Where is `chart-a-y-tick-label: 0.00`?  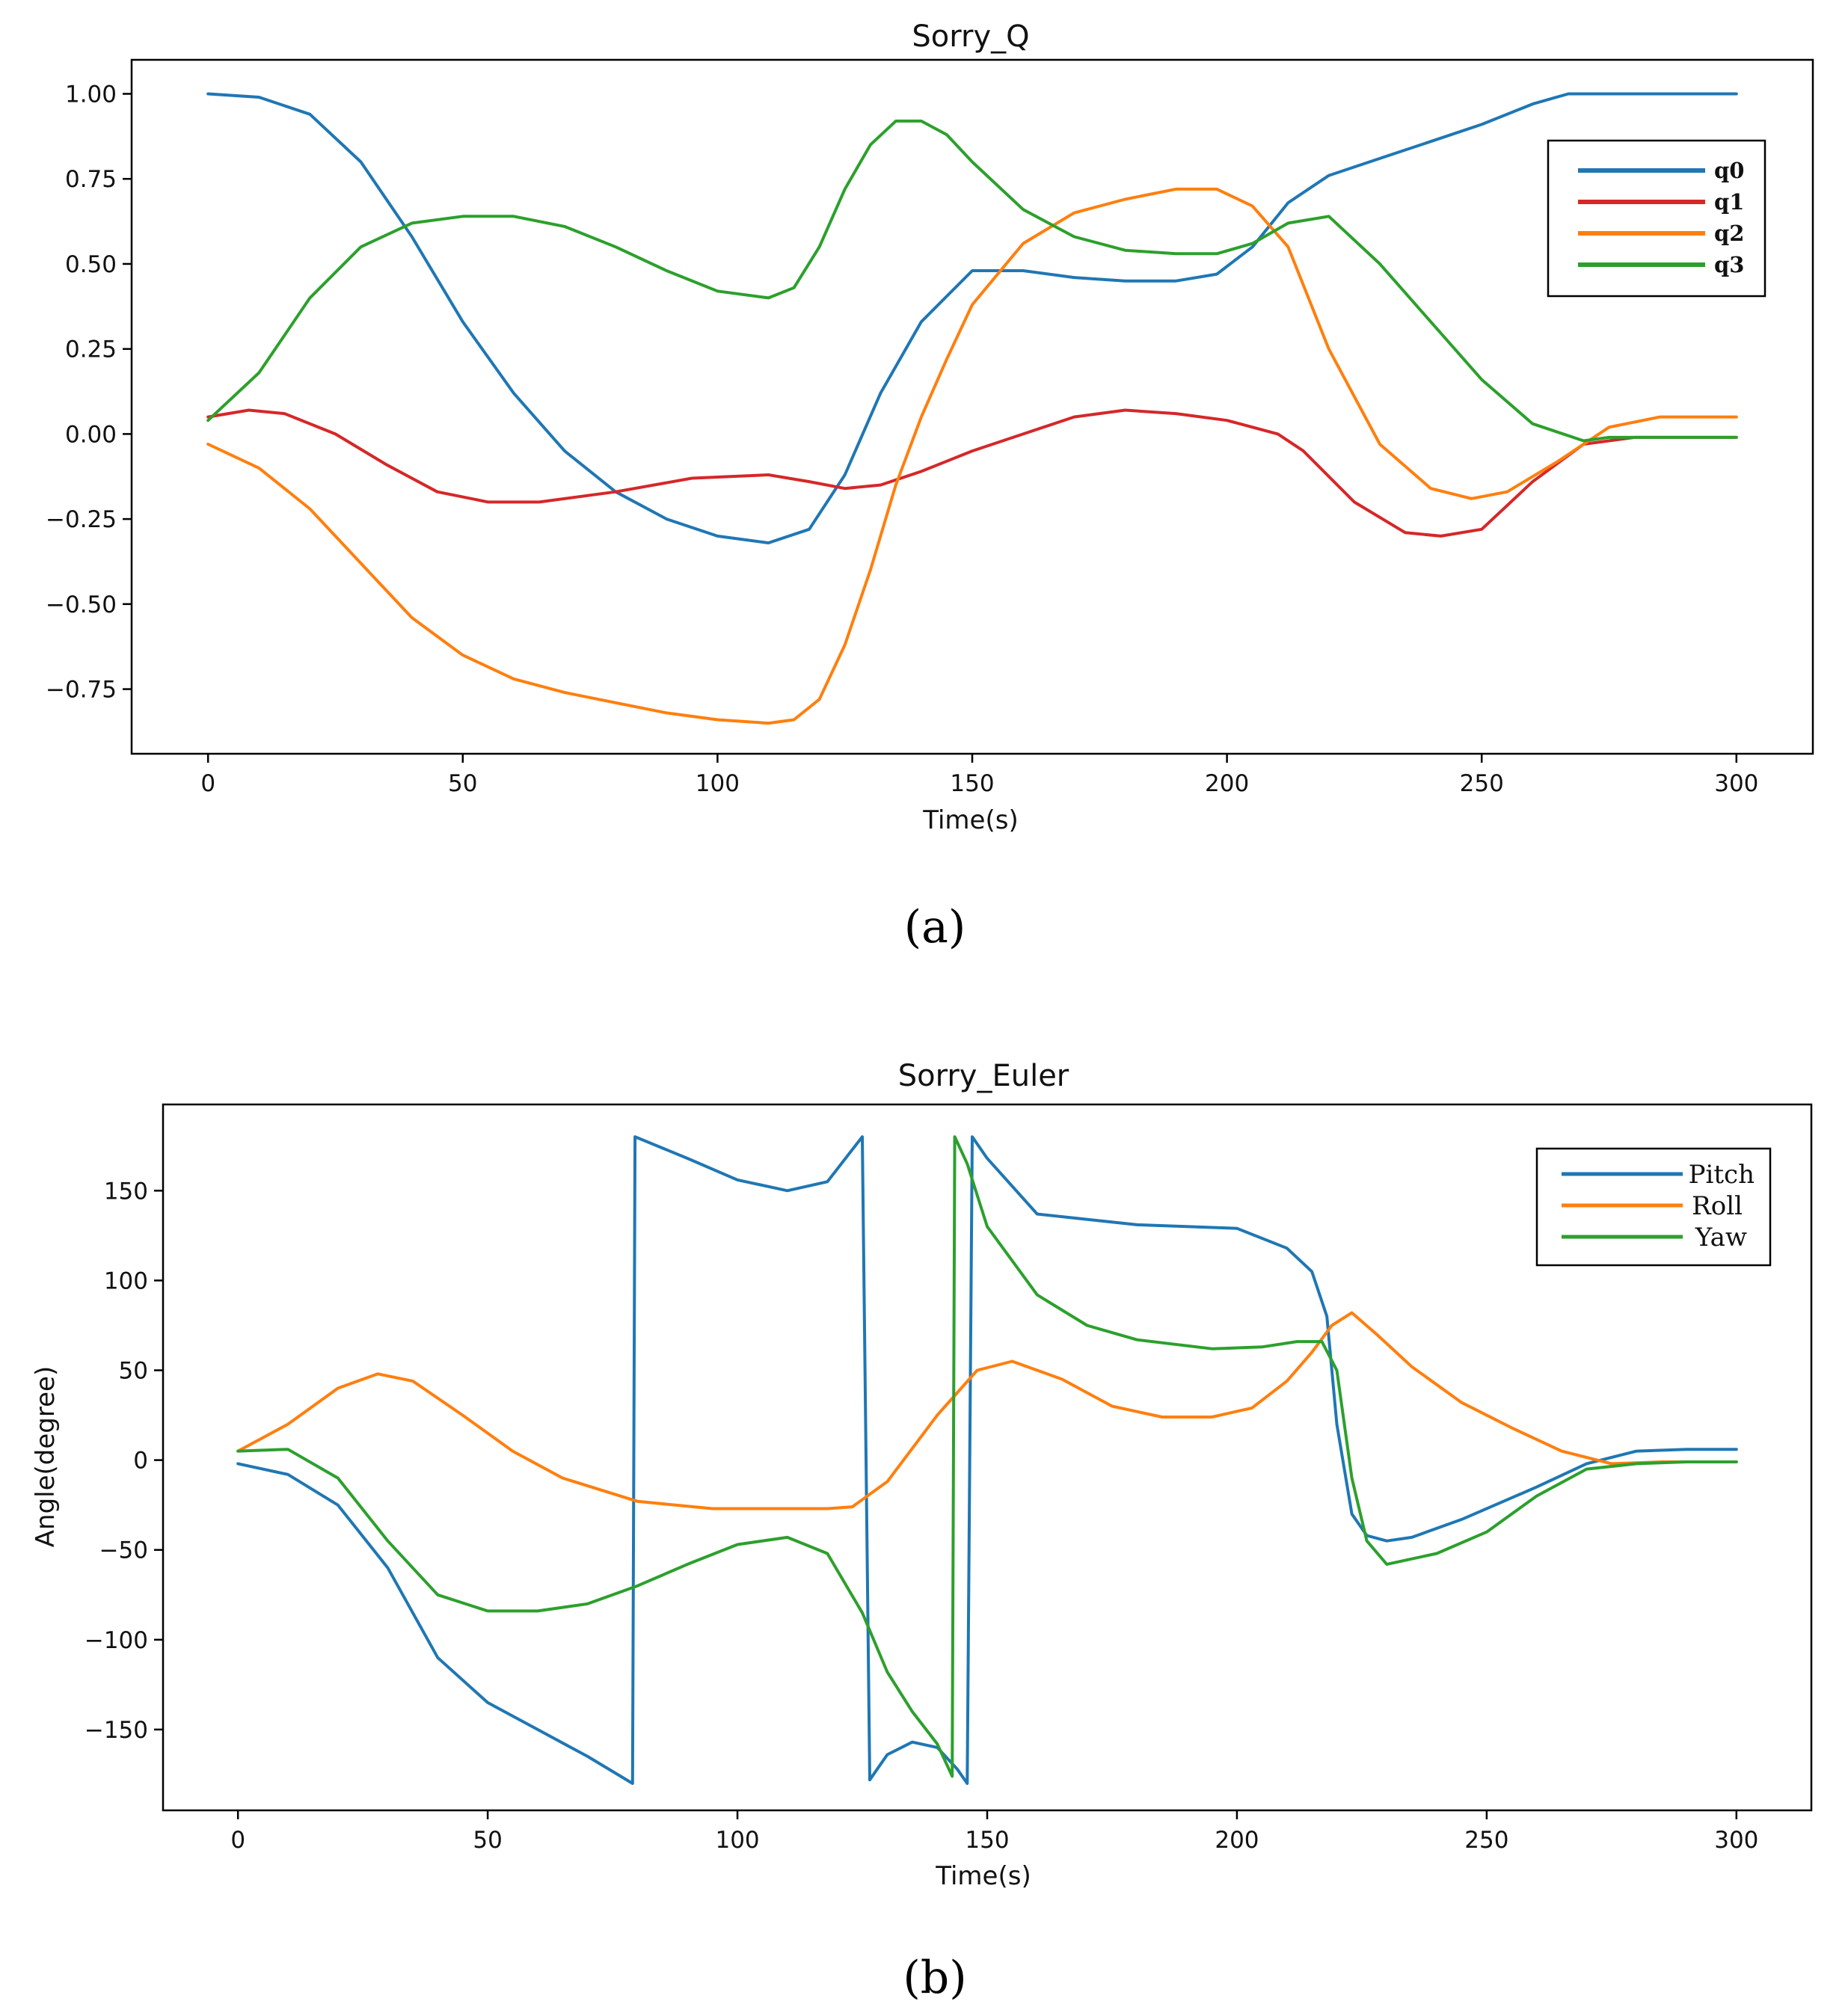
chart-a-y-tick-label: 0.00 is located at coordinates (91, 435).